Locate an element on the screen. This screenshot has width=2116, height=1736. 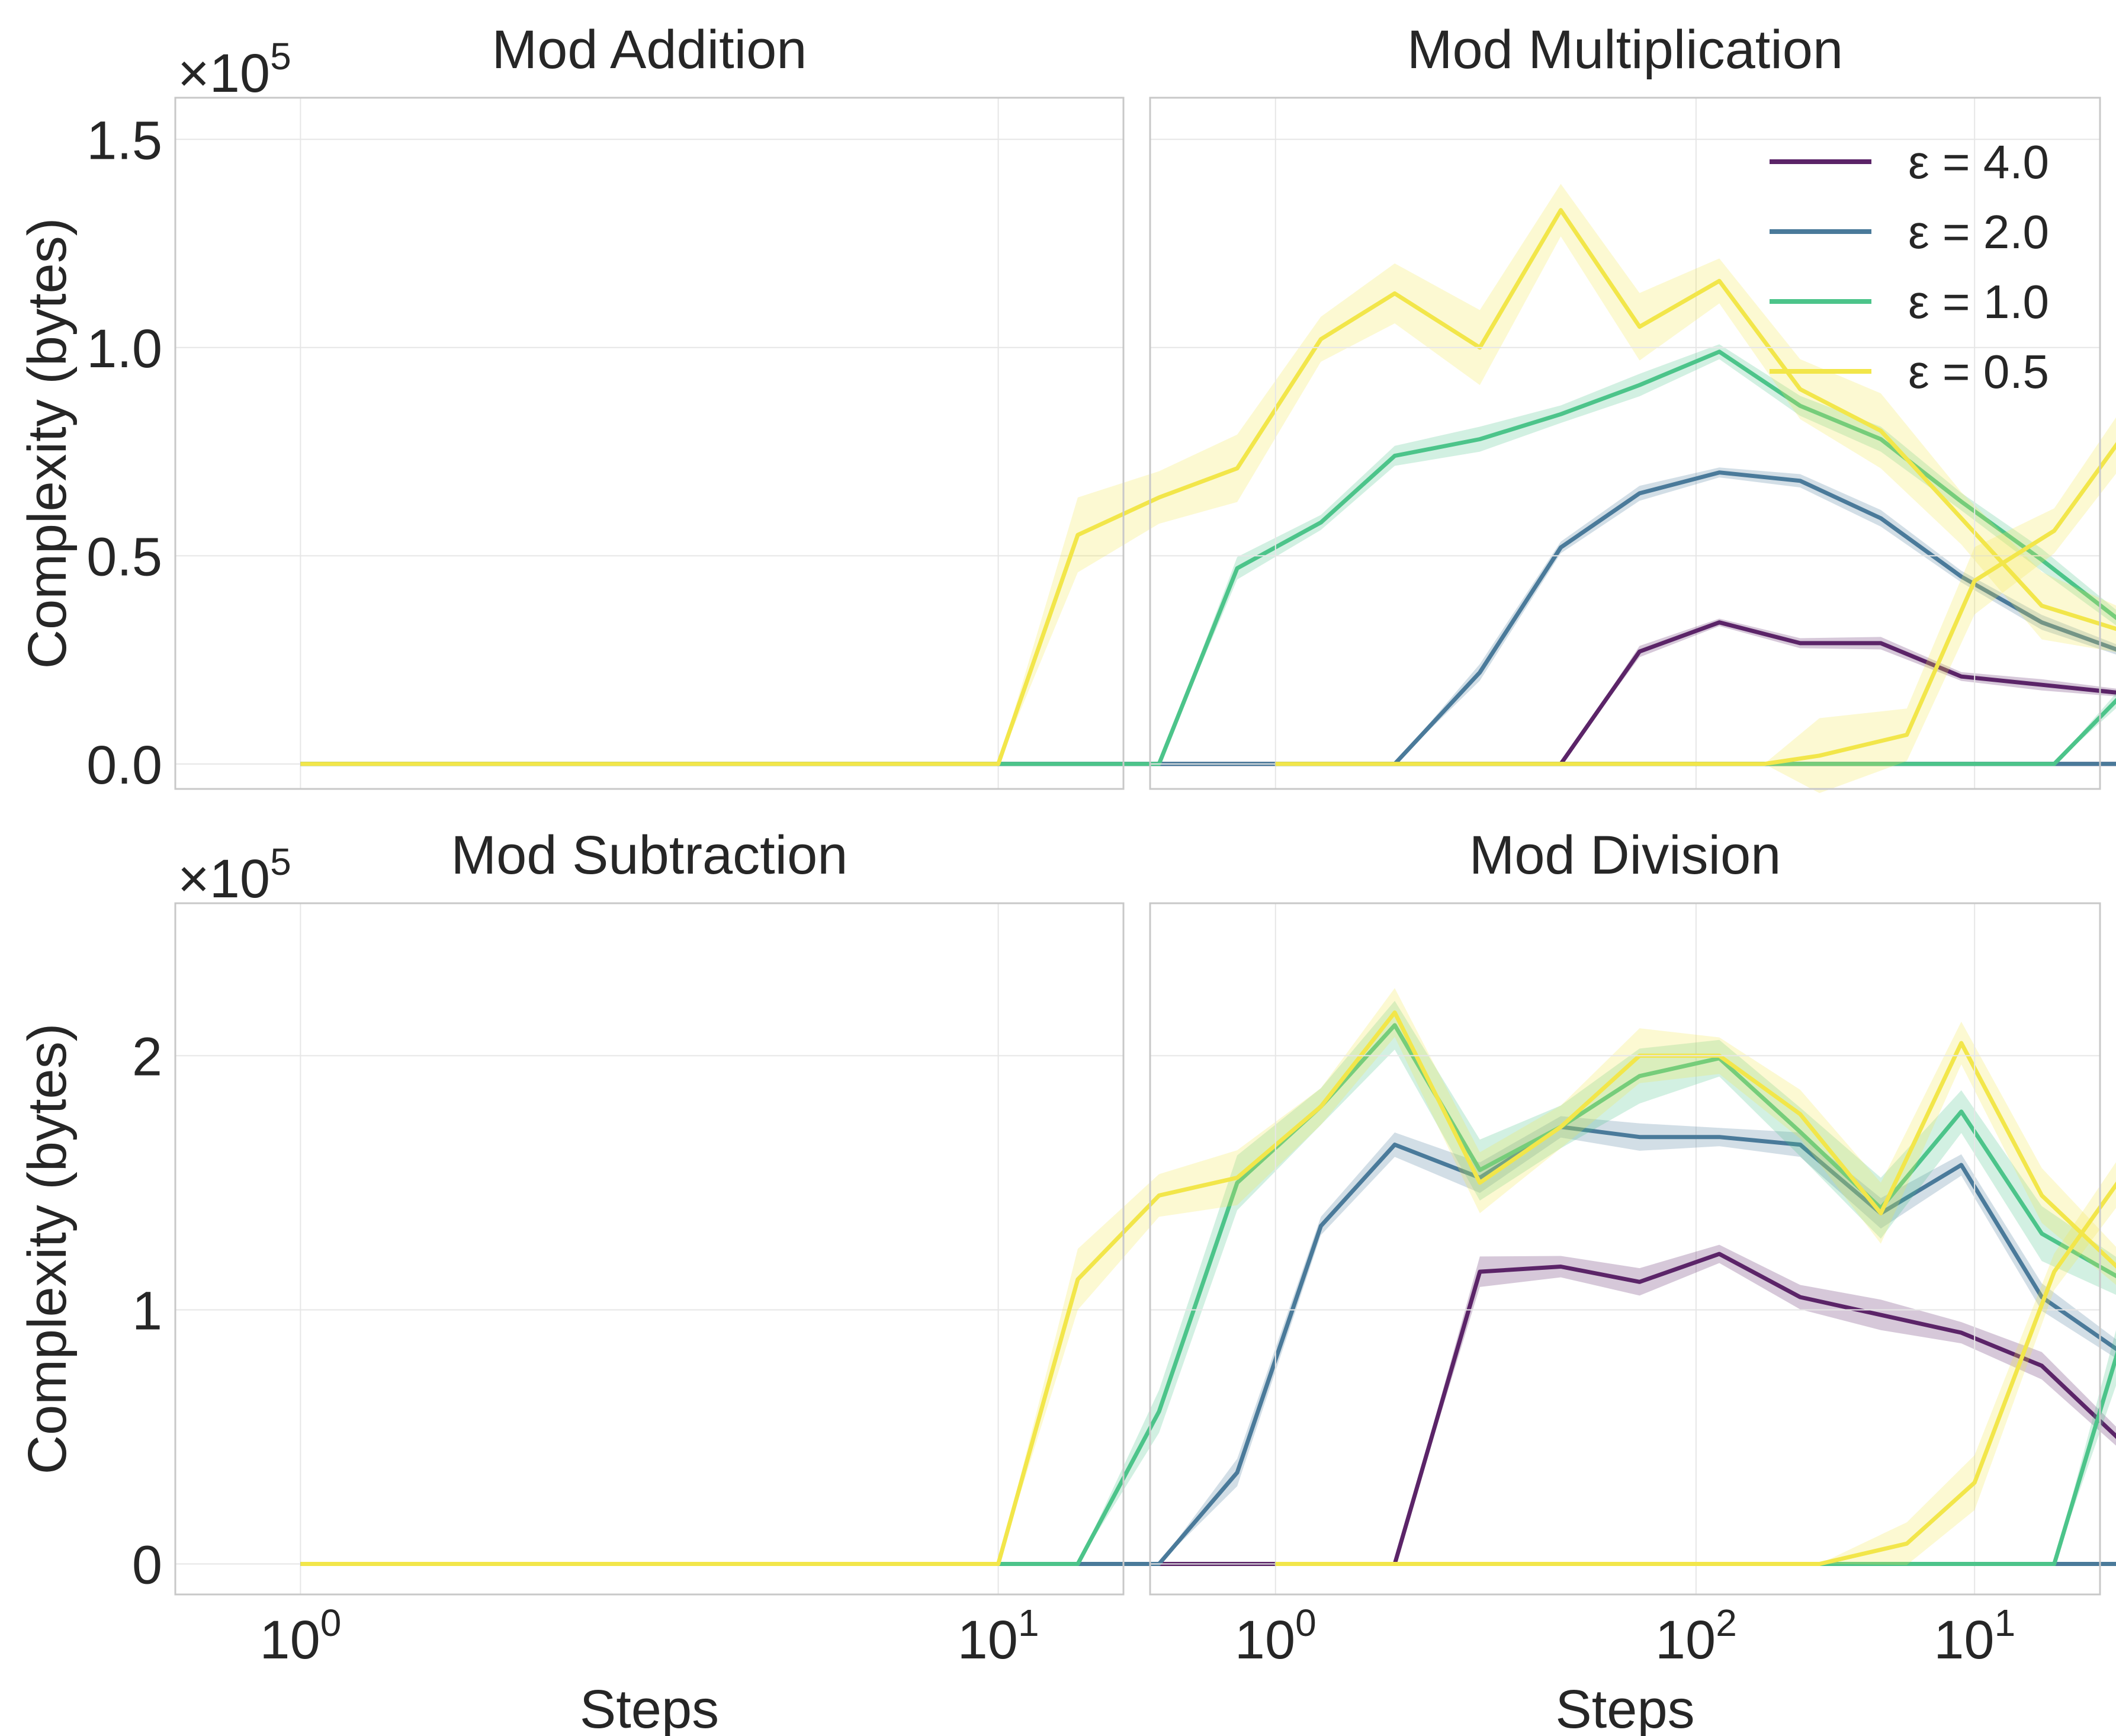
legend-item: ε = 0.5 is located at coordinates (1909, 371).